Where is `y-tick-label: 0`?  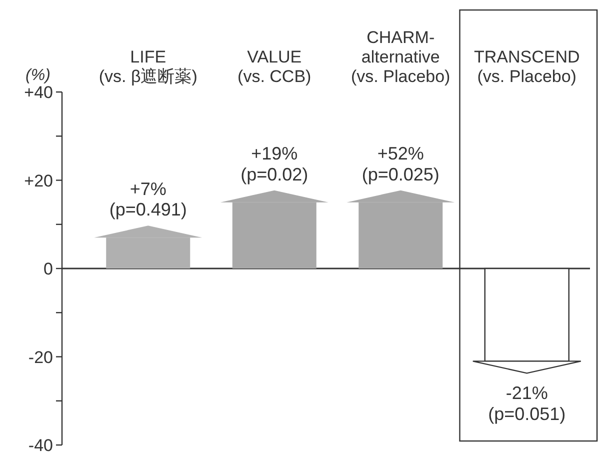
y-tick-label: 0 is located at coordinates (48, 269).